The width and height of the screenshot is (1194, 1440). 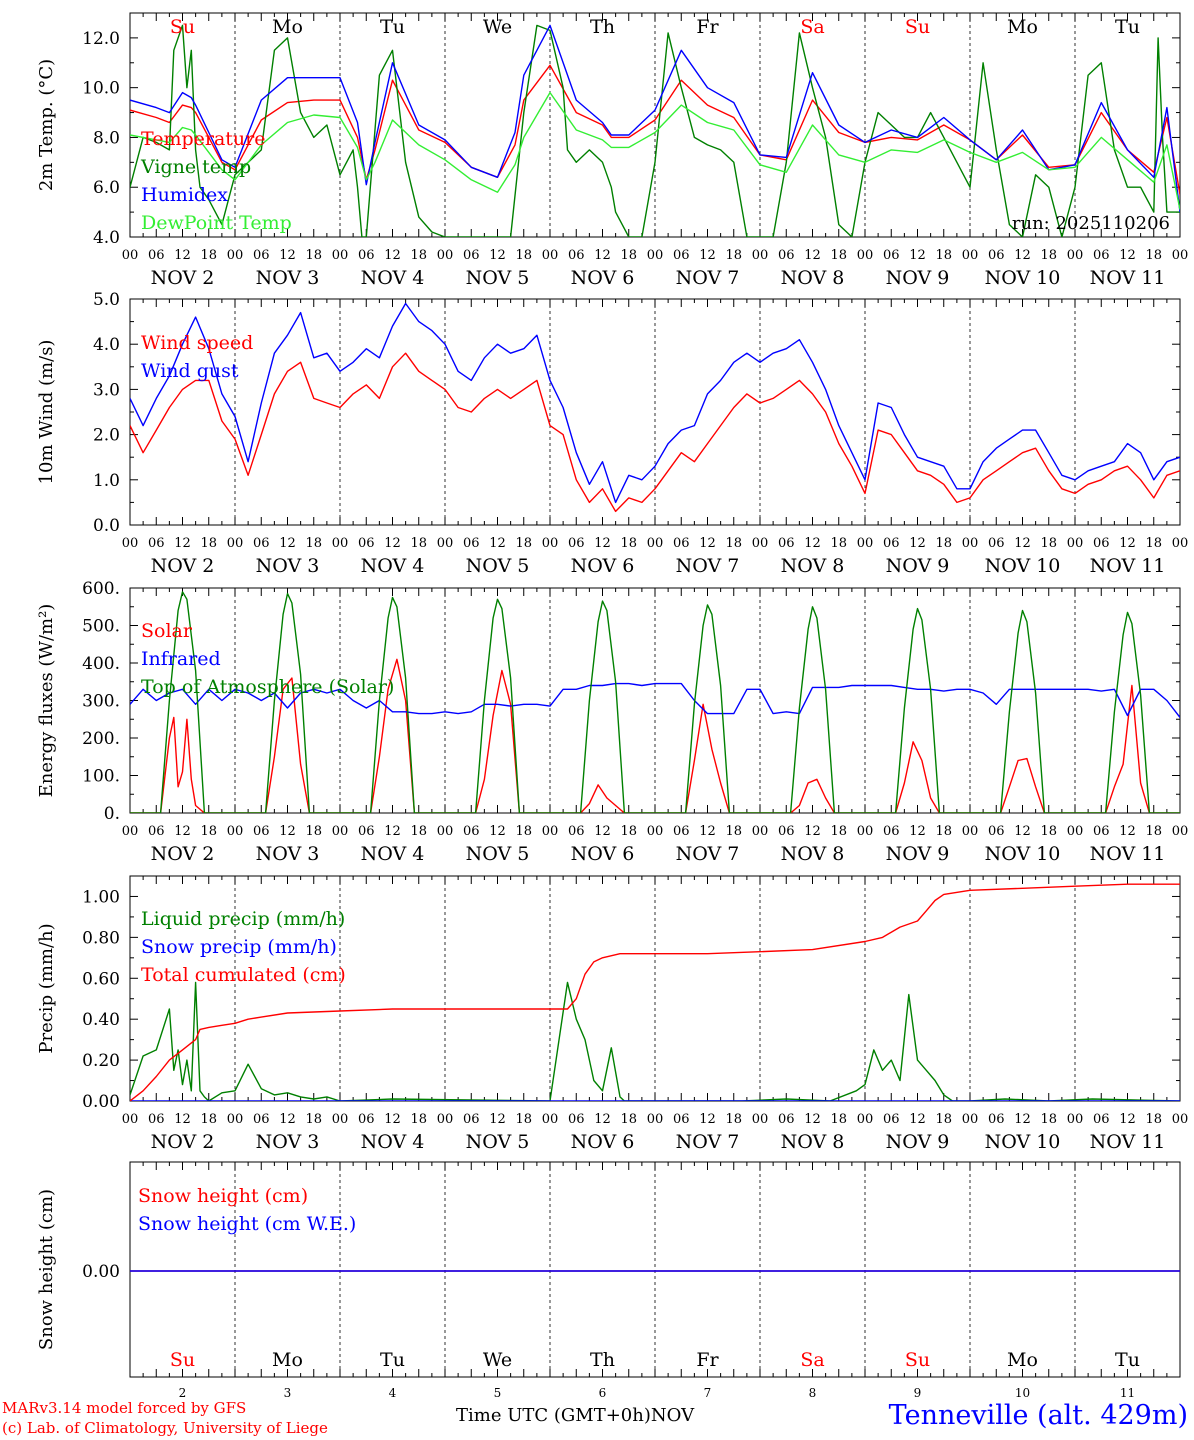 What do you see at coordinates (553, 1415) in the screenshot?
I see `x-axis-title-text: Time UTC (GMT+0h)` at bounding box center [553, 1415].